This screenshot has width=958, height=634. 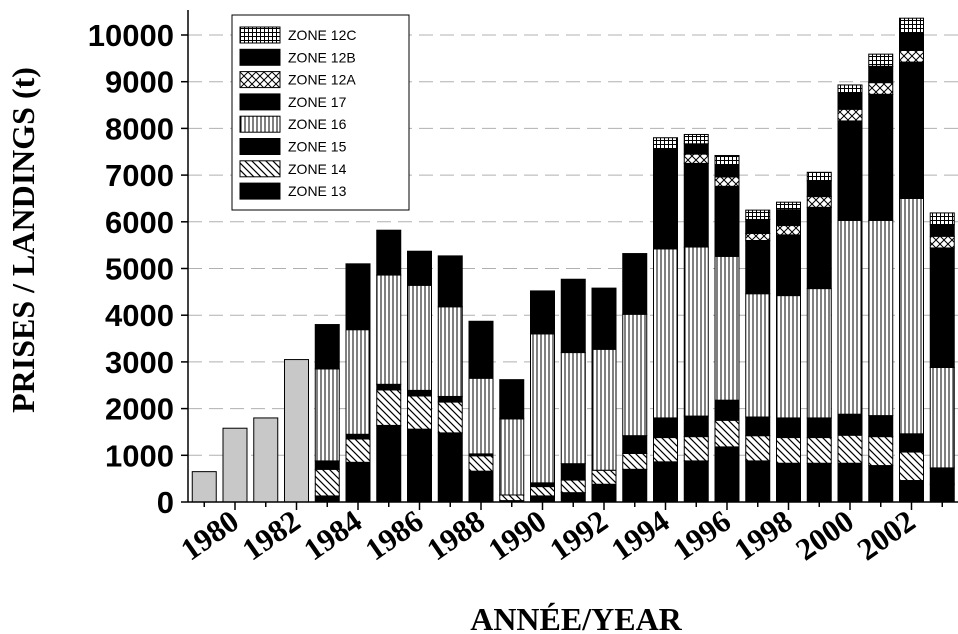 What do you see at coordinates (317, 147) in the screenshot?
I see `legend-label: ZONE 15` at bounding box center [317, 147].